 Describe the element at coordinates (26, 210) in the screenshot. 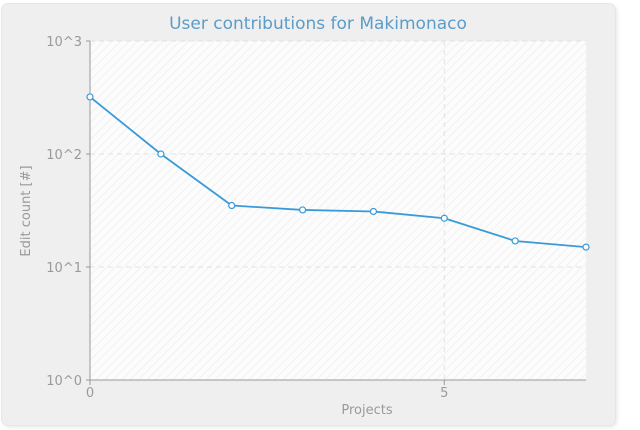

I see `y-axis-label: Edit count [#]` at that location.